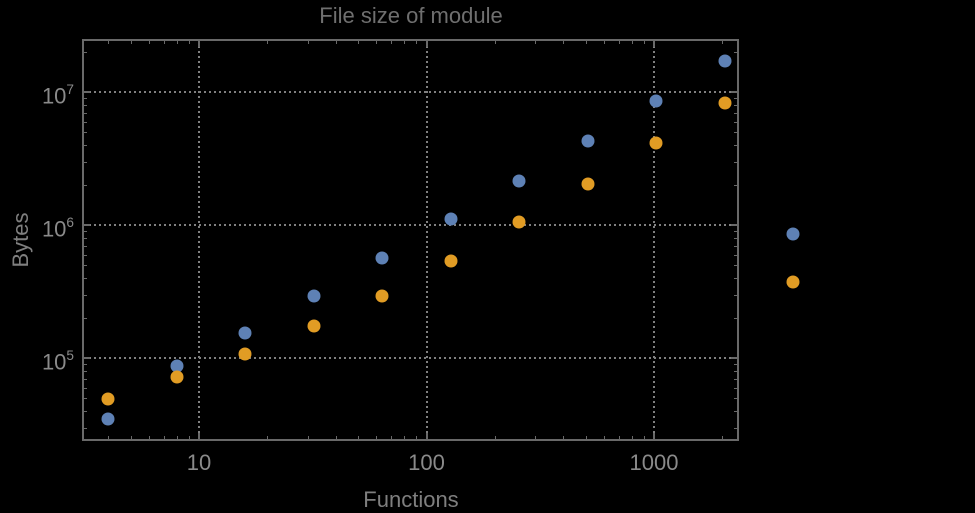  Describe the element at coordinates (411, 499) in the screenshot. I see `x-axis-label: Functions` at that location.